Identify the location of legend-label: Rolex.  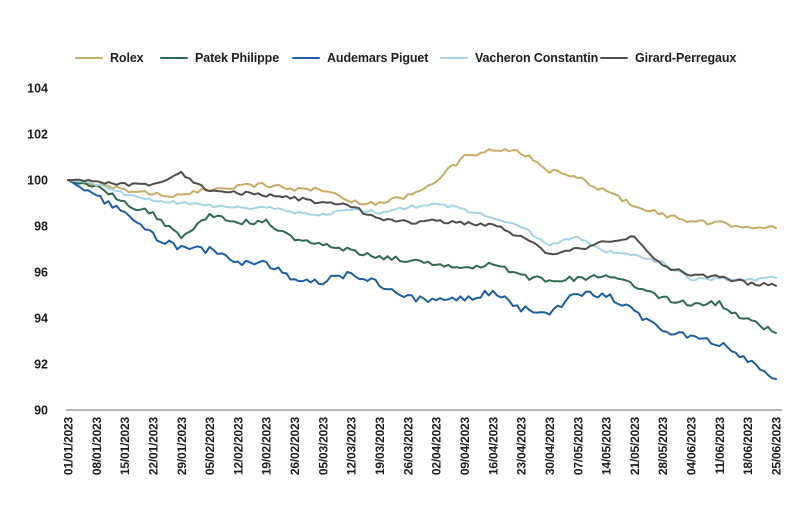
(127, 58).